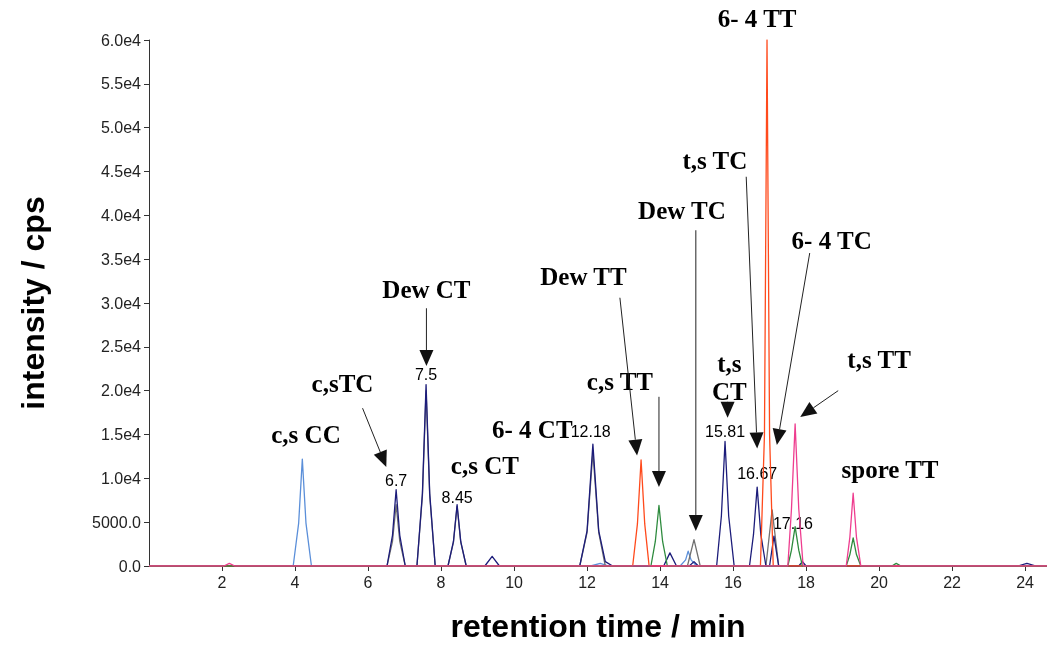 Image resolution: width=1047 pixels, height=647 pixels. I want to click on y-tick-label: 6.0e4, so click(121, 40).